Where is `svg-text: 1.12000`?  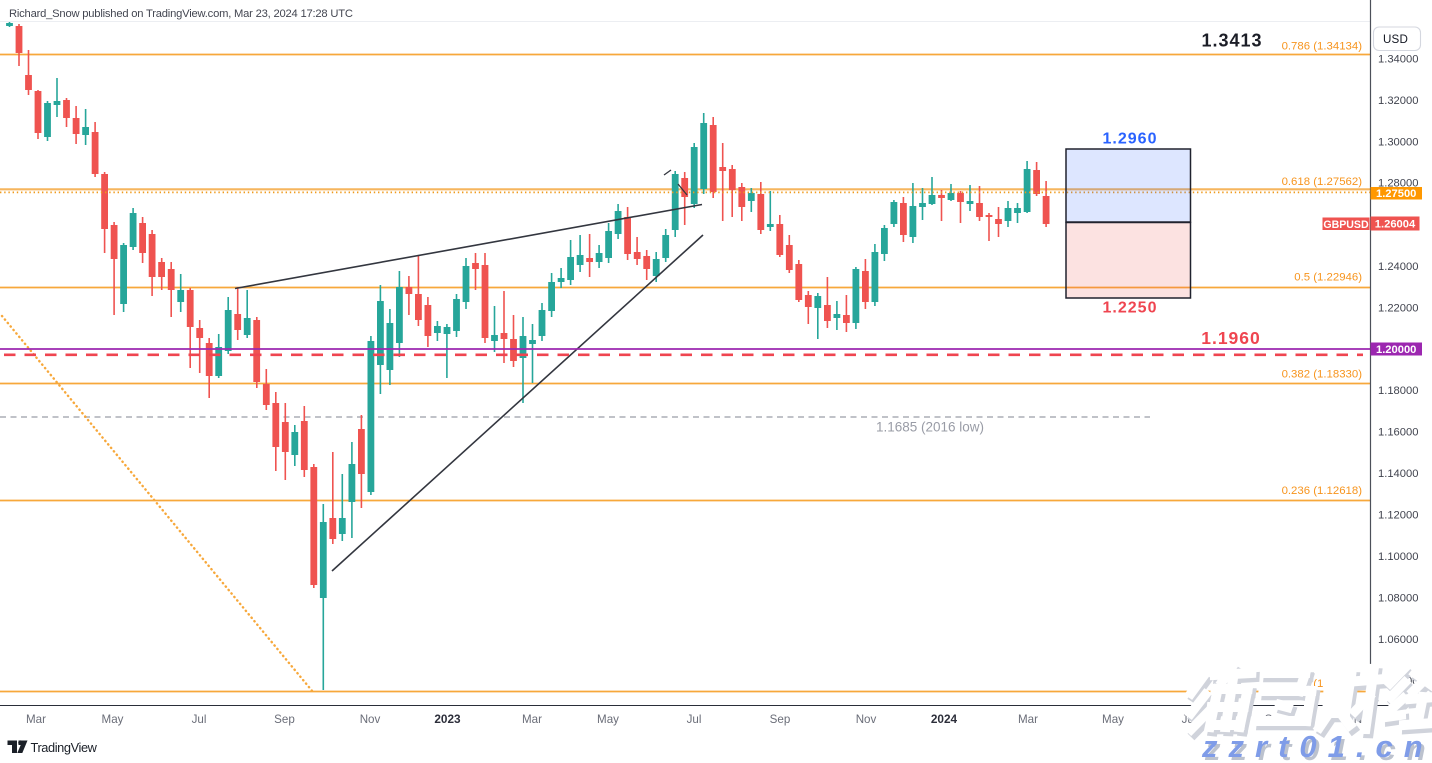
svg-text: 1.12000 is located at coordinates (1398, 516).